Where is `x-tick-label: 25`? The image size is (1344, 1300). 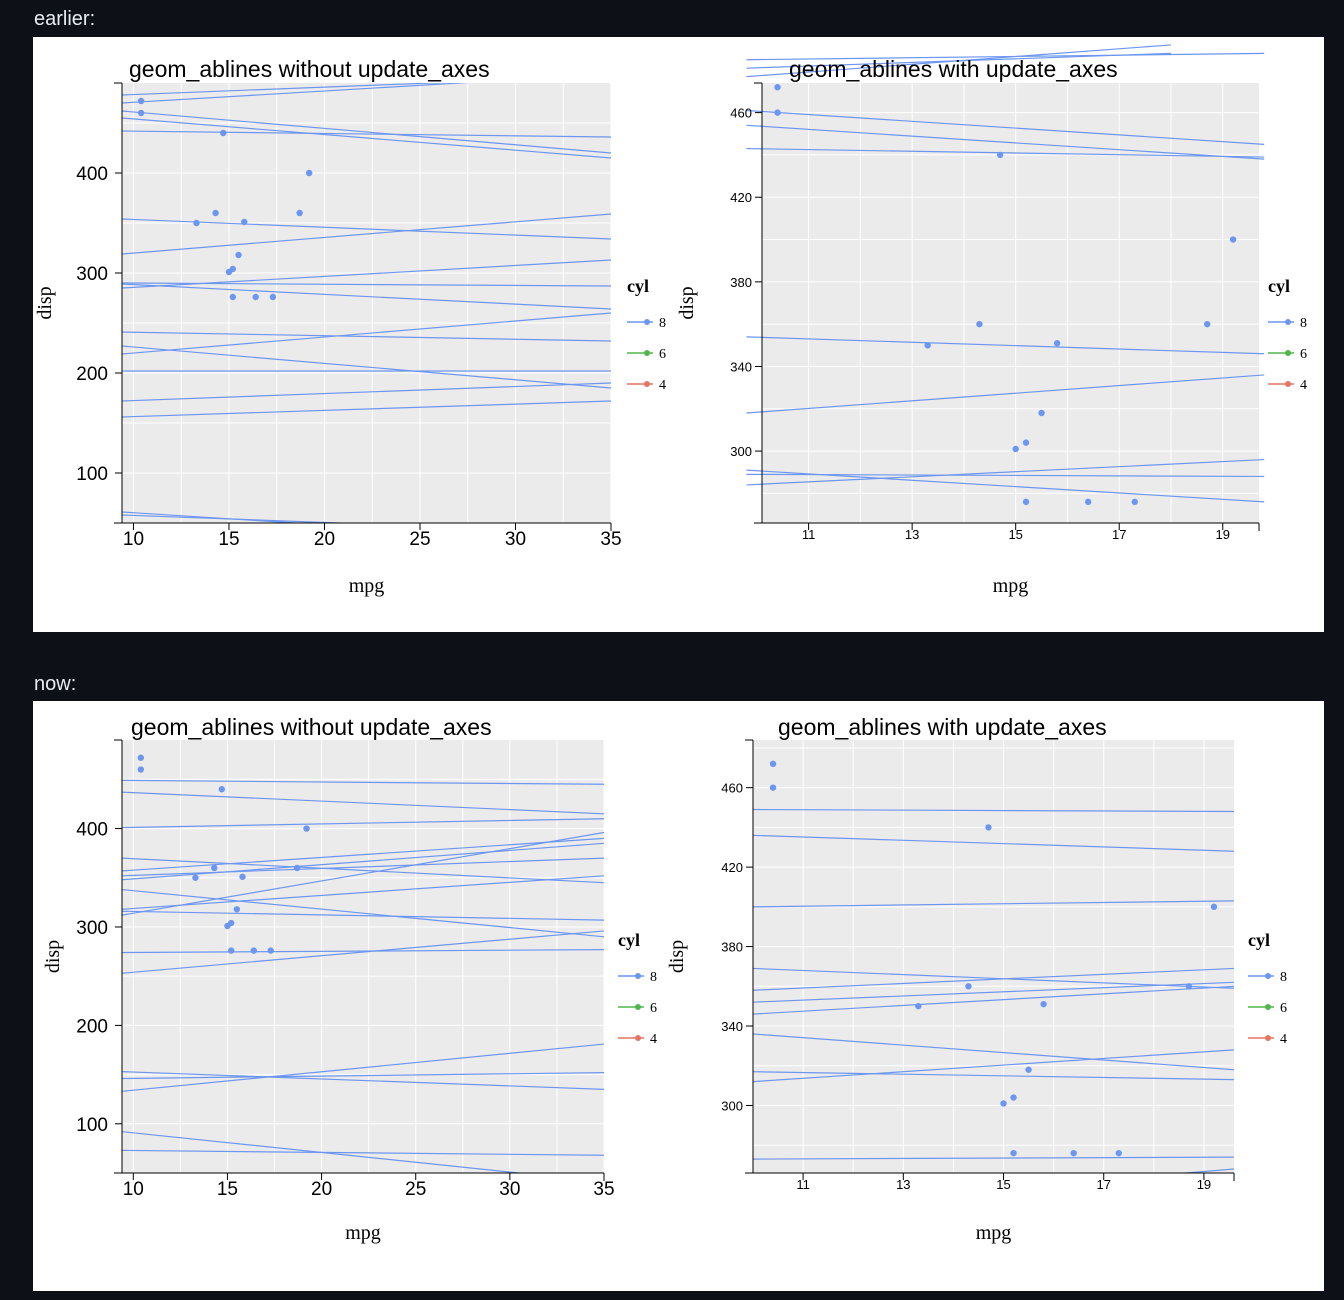
x-tick-label: 25 is located at coordinates (415, 1189).